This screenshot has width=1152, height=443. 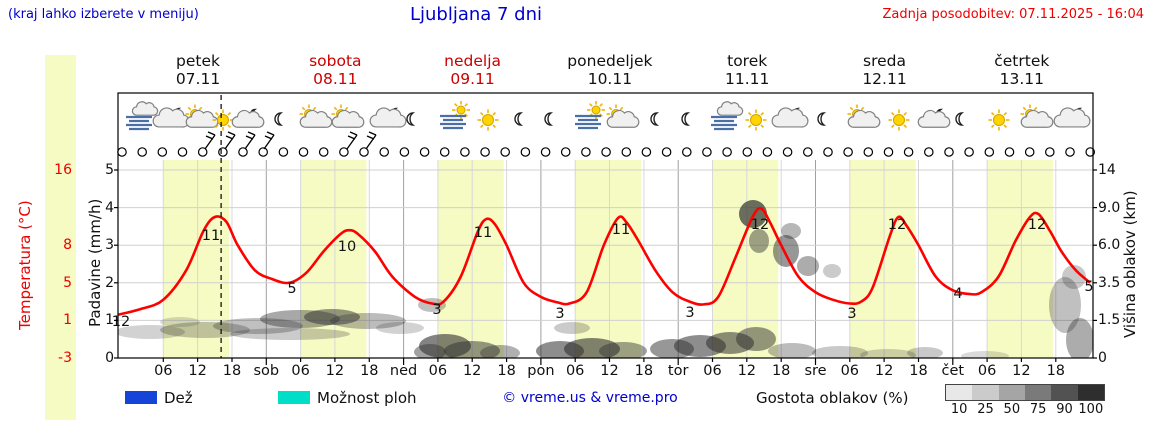 I want to click on x-tick-label: tor, so click(x=678, y=371).